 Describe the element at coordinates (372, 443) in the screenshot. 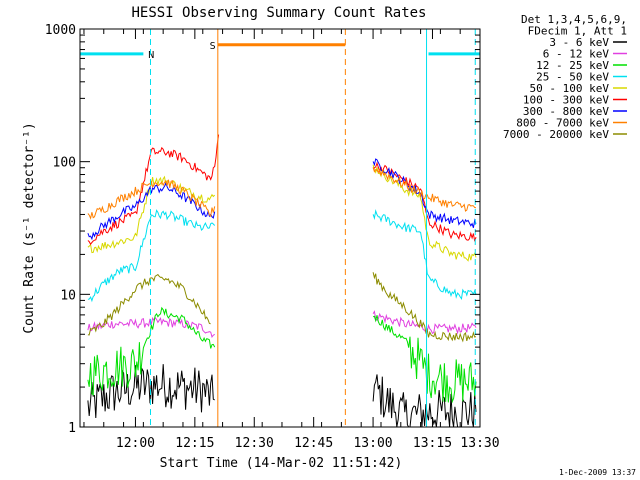

I see `x-tick-label: 13:00` at that location.